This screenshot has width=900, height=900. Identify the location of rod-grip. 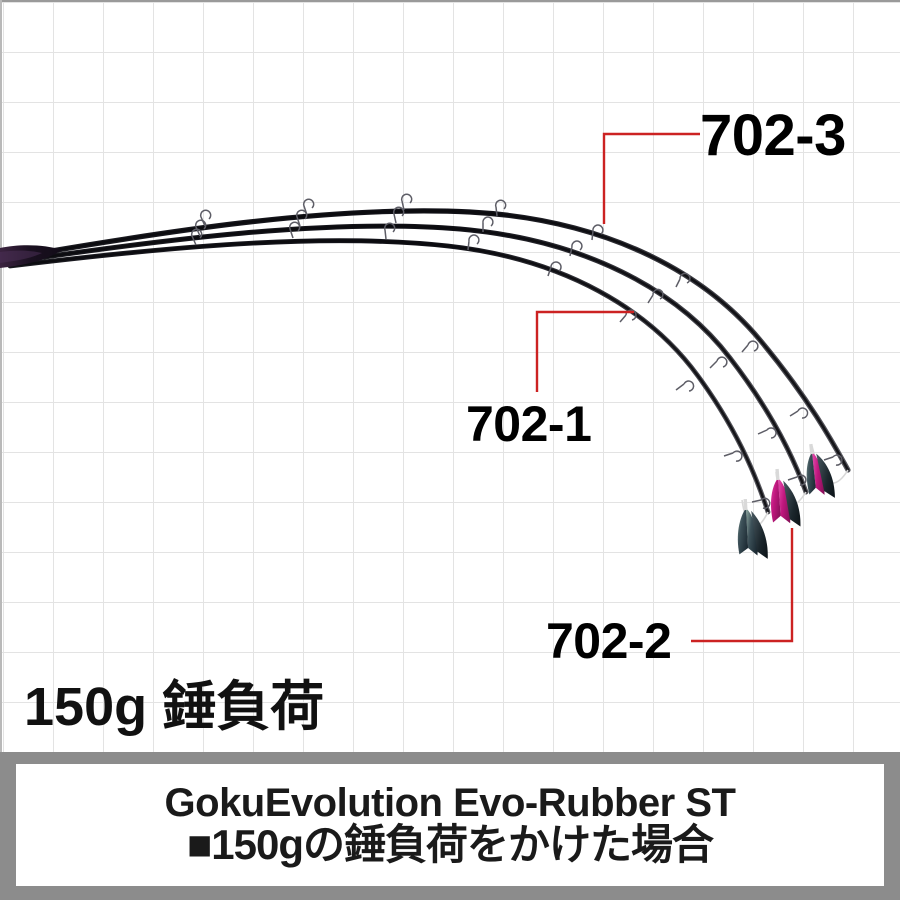
(31, 256).